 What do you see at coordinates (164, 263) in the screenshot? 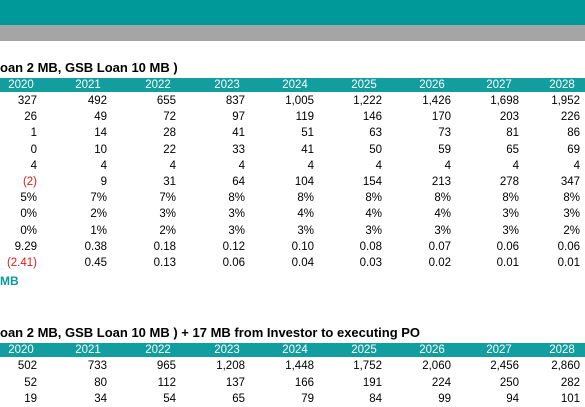
I see `table-cell: 0.13` at bounding box center [164, 263].